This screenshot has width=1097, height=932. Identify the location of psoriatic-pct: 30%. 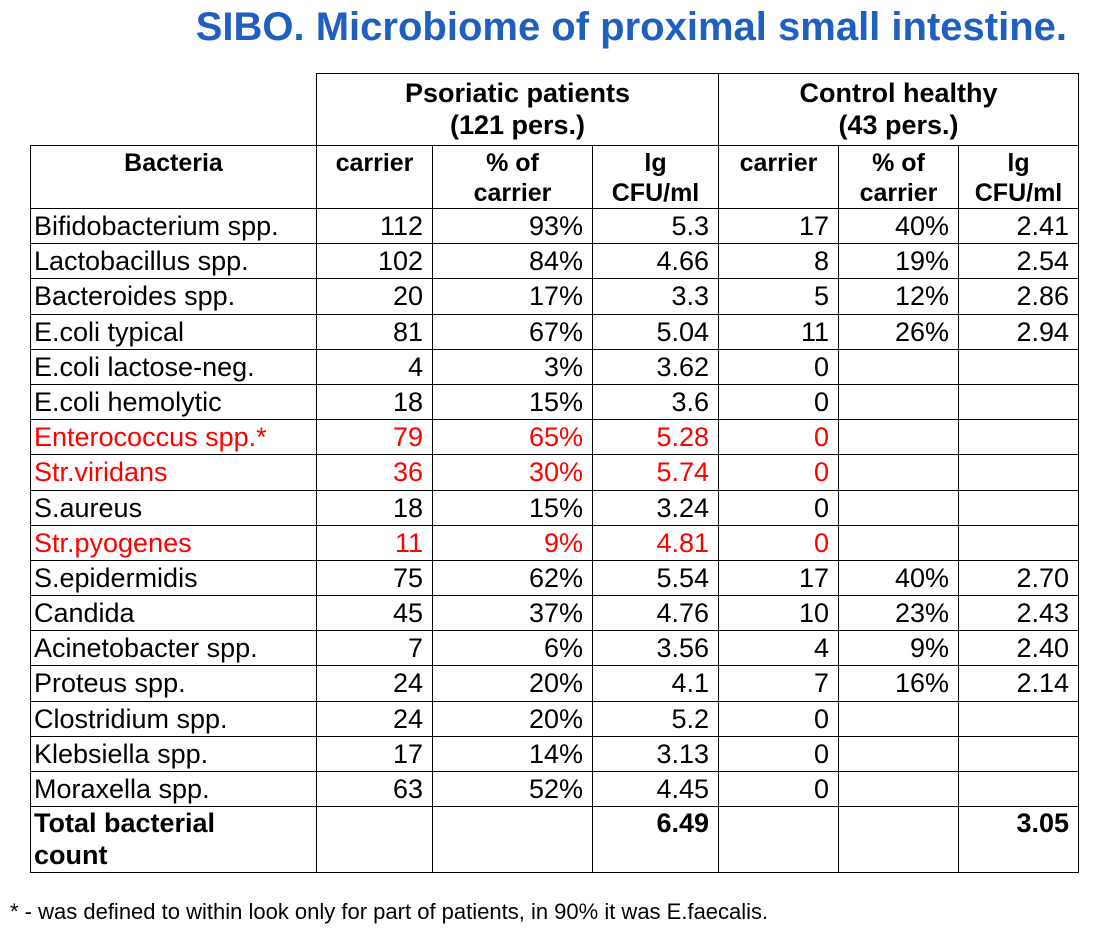
(512, 472).